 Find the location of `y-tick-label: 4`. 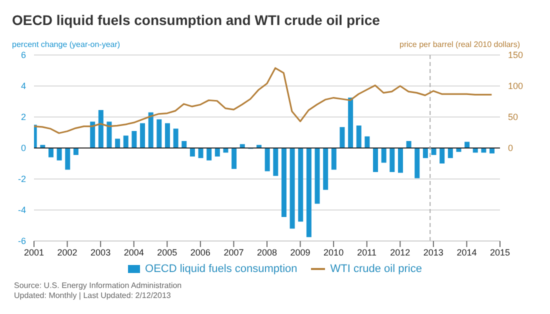

y-tick-label: 4 is located at coordinates (23, 86).